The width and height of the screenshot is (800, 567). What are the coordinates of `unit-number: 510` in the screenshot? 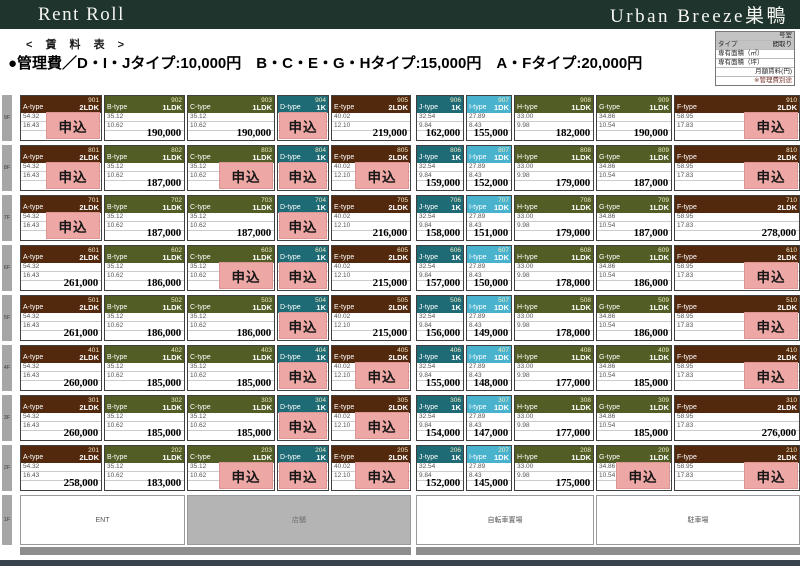 It's located at (791, 300).